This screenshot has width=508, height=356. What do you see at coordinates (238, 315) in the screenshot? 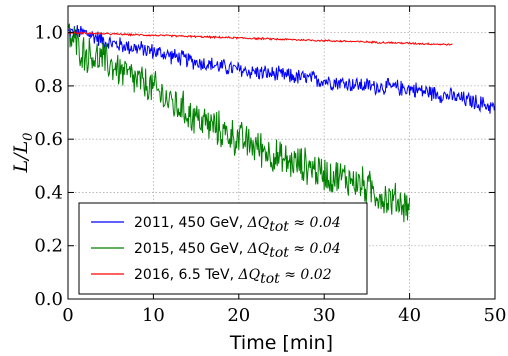
I see `x-tick-label: 20` at bounding box center [238, 315].